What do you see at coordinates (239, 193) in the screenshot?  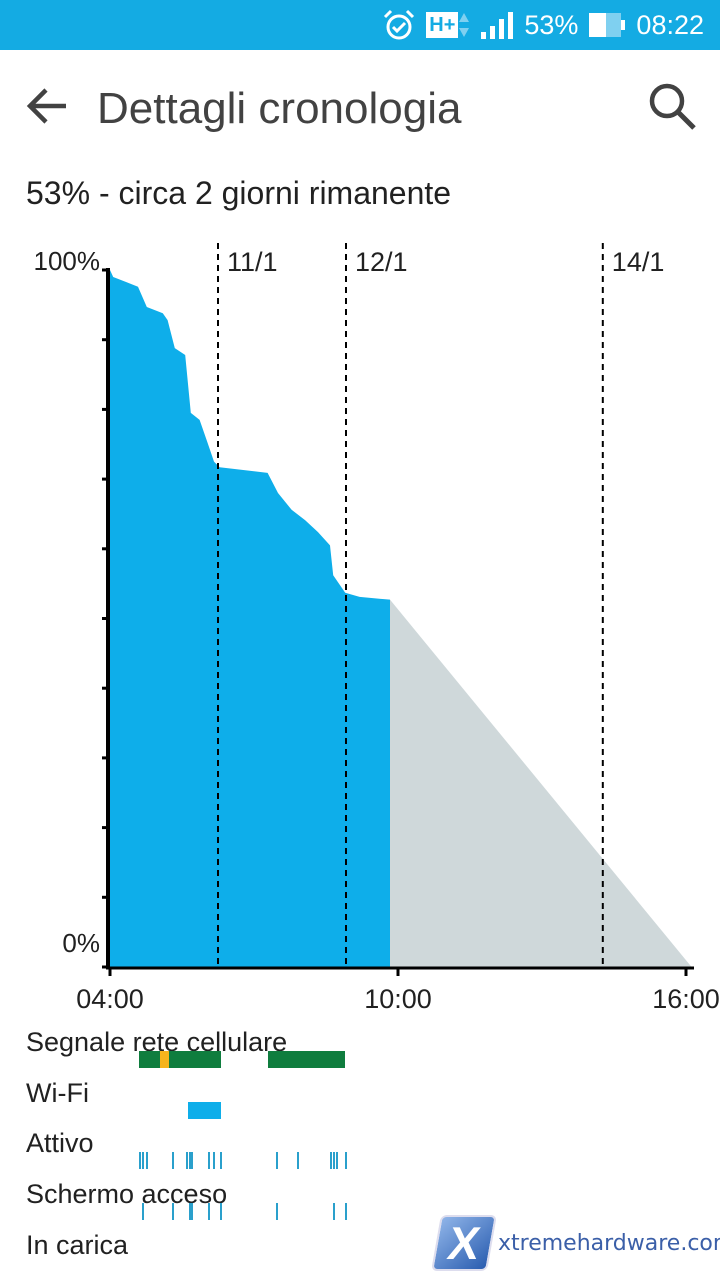 I see `battery-summary: 53% - circa 2 giorni rimanente` at bounding box center [239, 193].